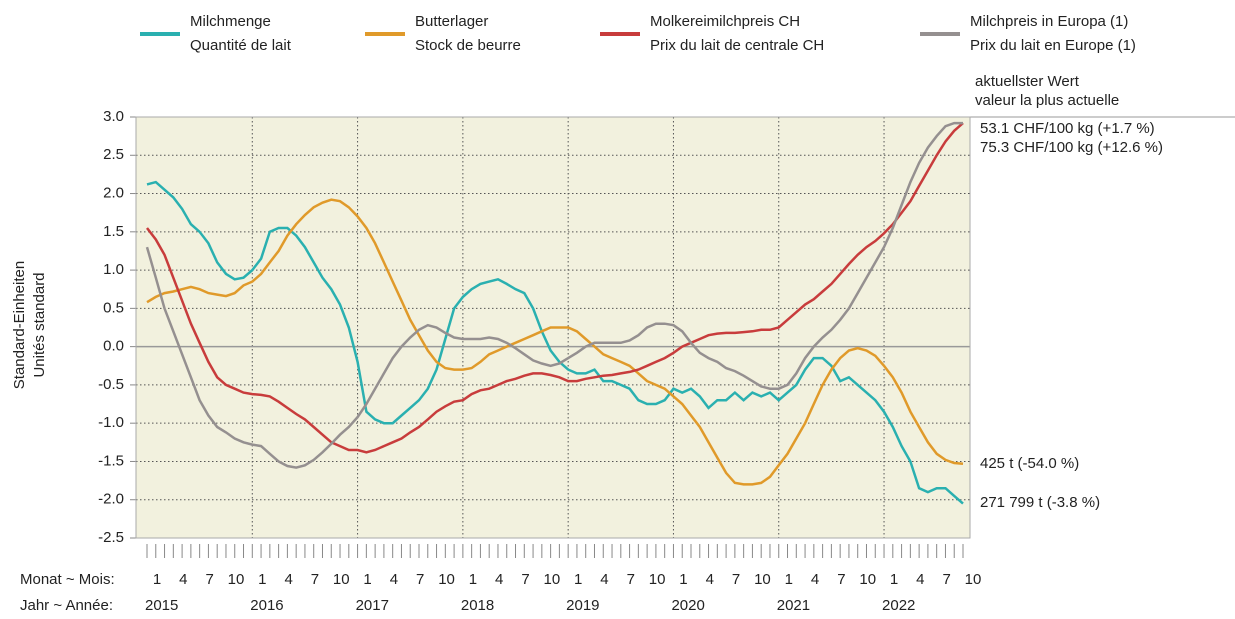 This screenshot has height=619, width=1235. I want to click on y-tick-label: -1.0, so click(111, 422).